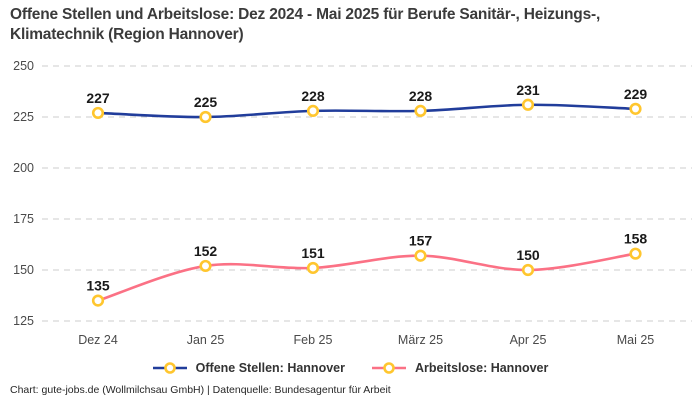 This screenshot has height=400, width=700. What do you see at coordinates (23, 219) in the screenshot?
I see `y-tick-label: 175` at bounding box center [23, 219].